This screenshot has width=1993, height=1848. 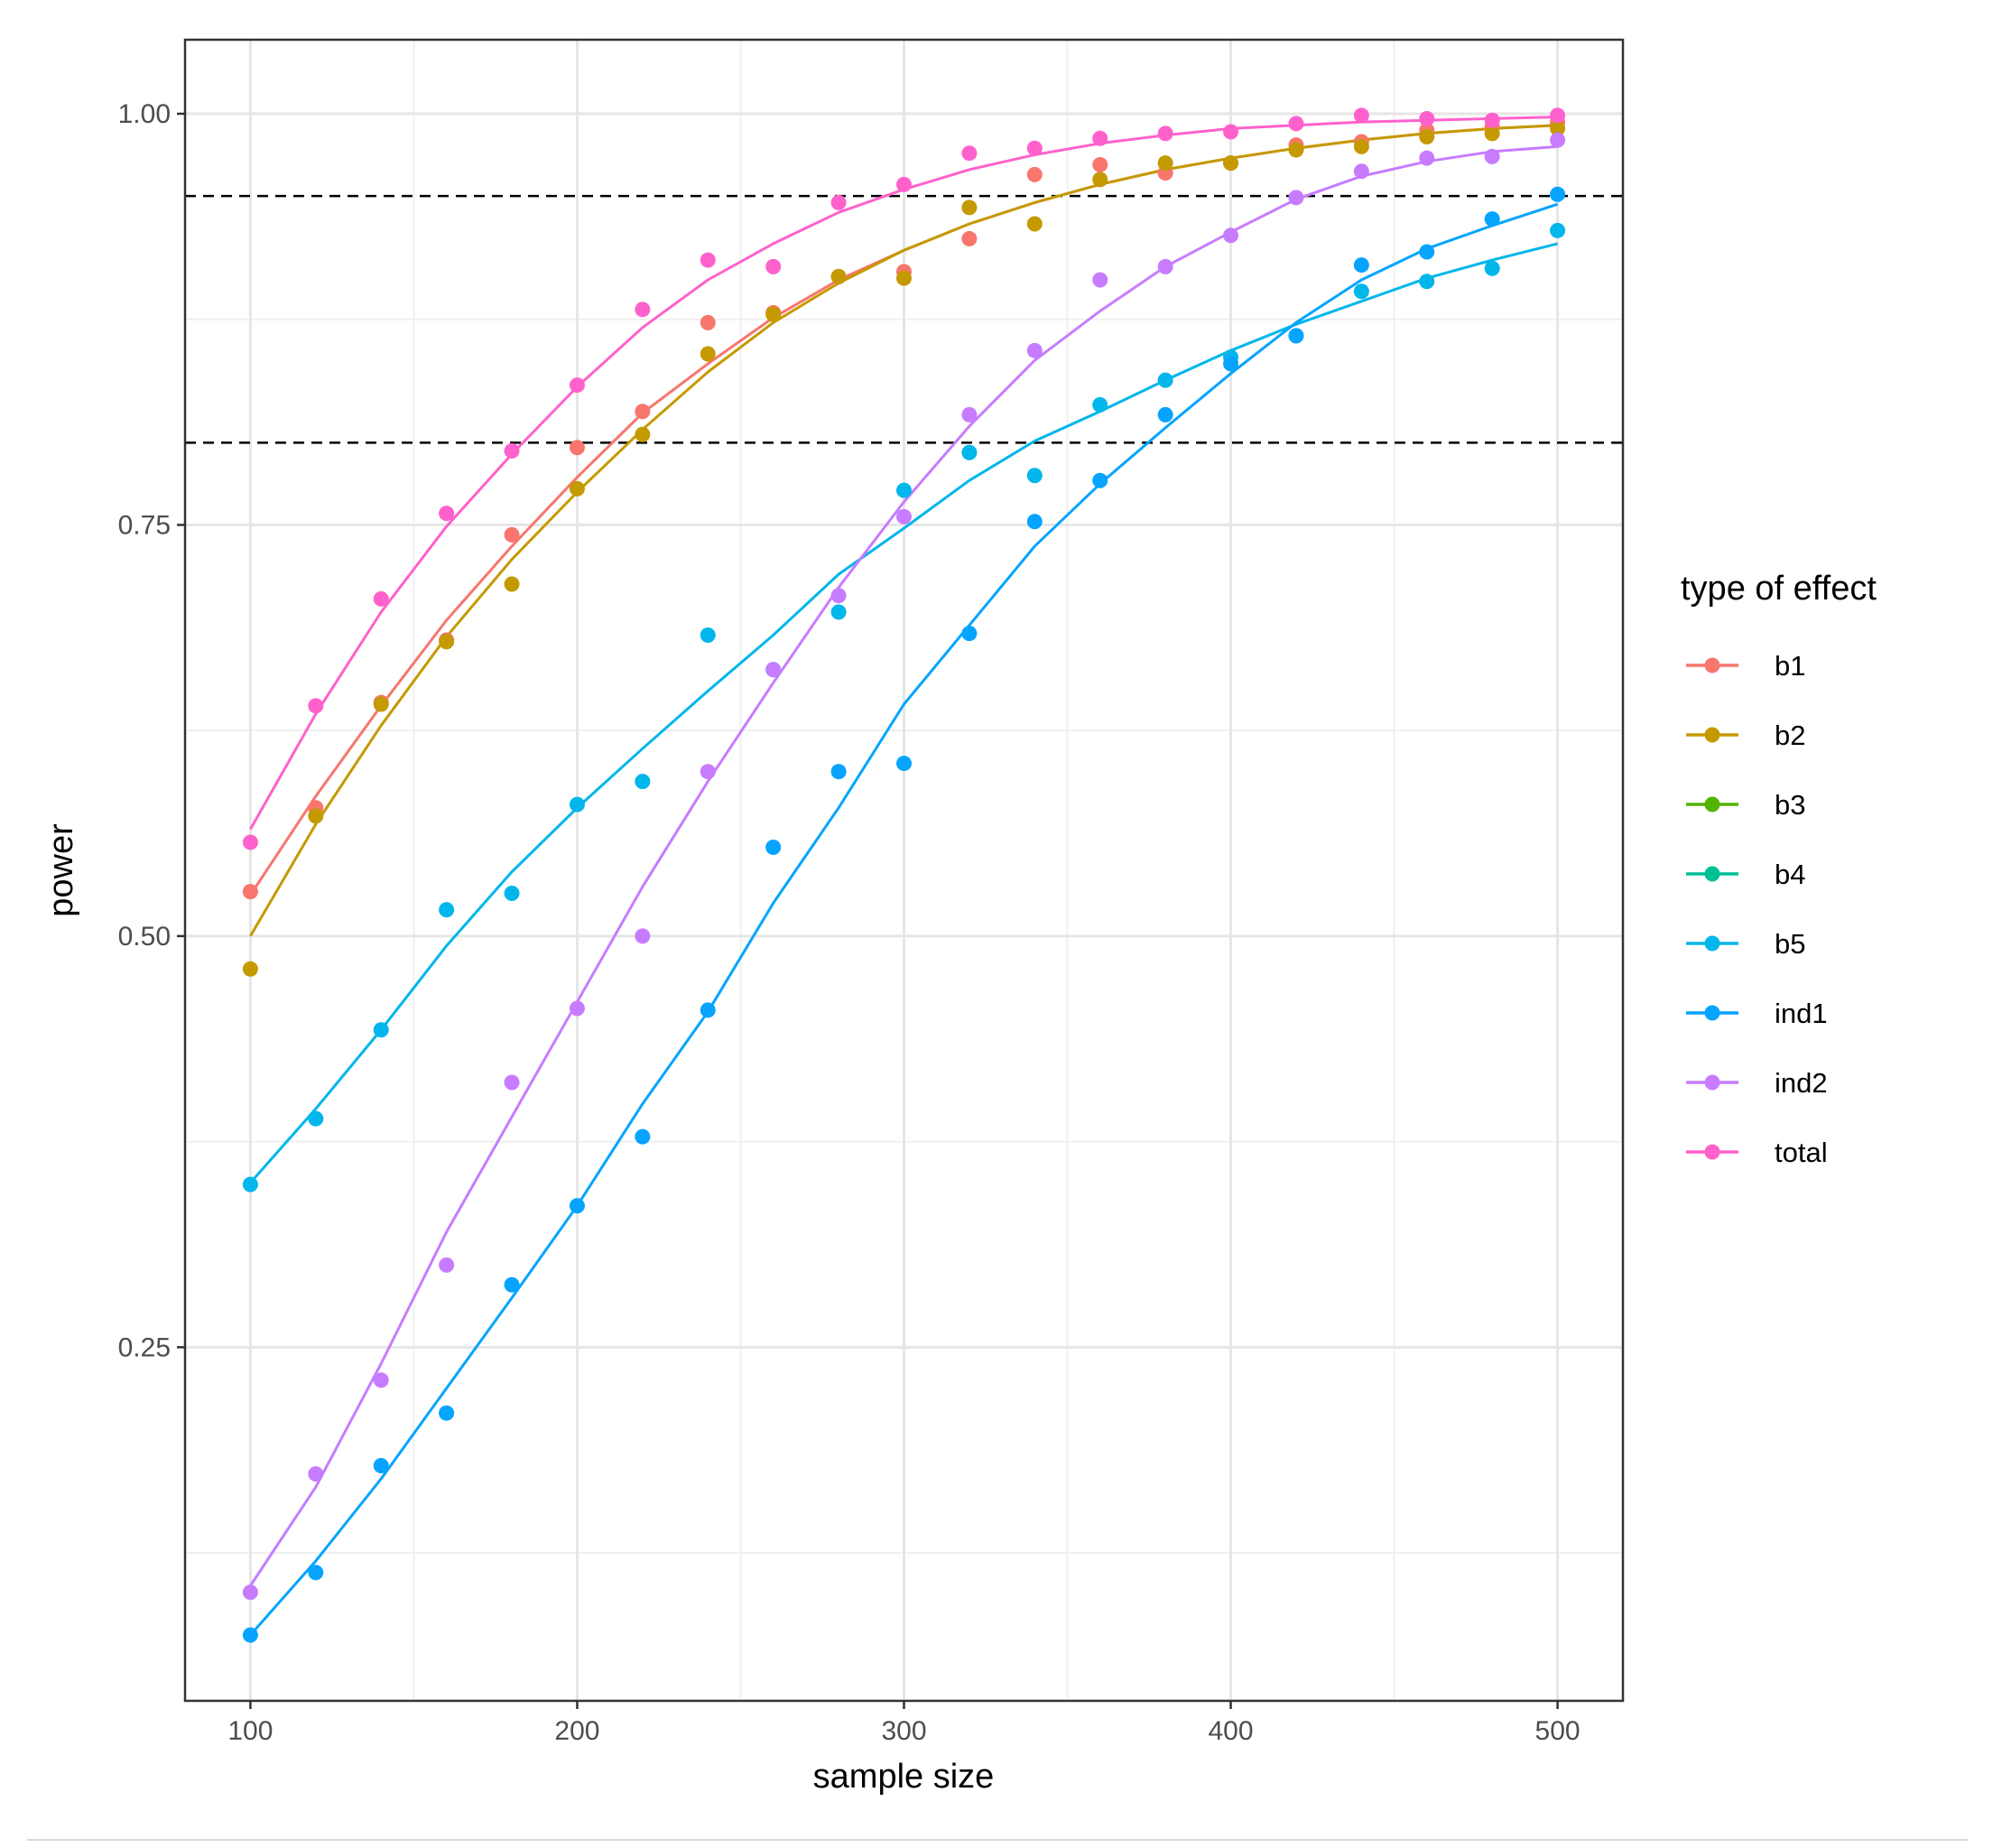 I want to click on legend-label-b5: b5, so click(x=1790, y=944).